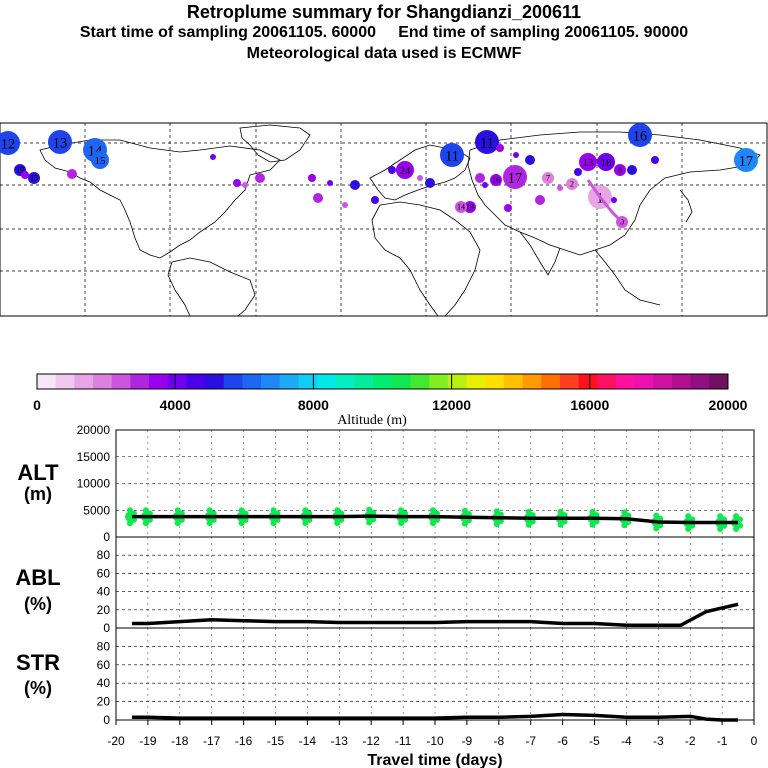  What do you see at coordinates (38, 662) in the screenshot?
I see `str-axis-label: STR` at bounding box center [38, 662].